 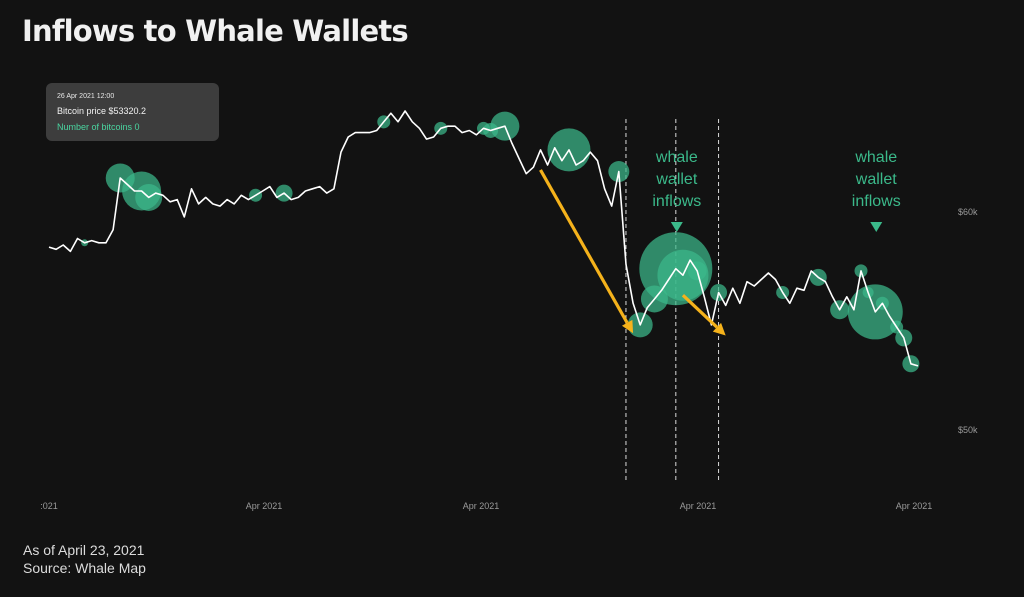 What do you see at coordinates (676, 190) in the screenshot?
I see `annotation-1: whale wallet inflows` at bounding box center [676, 190].